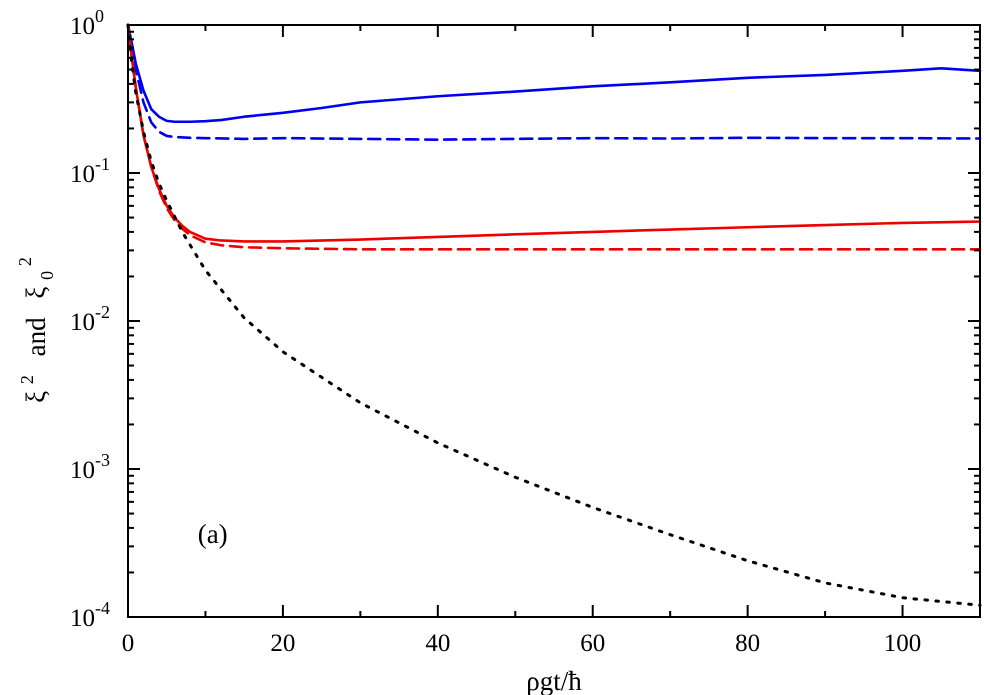  What do you see at coordinates (128, 643) in the screenshot?
I see `x-tick-label: 0` at bounding box center [128, 643].